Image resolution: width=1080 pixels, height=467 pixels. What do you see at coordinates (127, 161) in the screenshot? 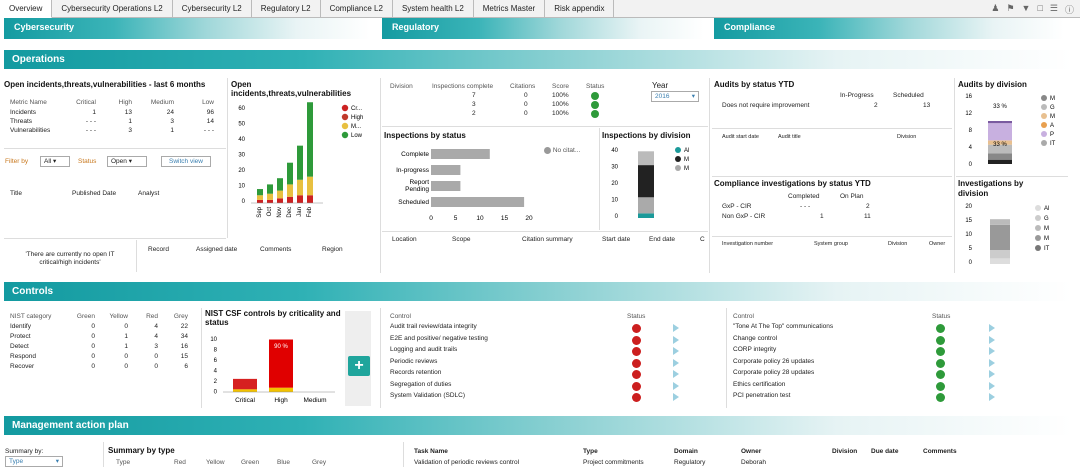
I see `status-select: Open ▾` at bounding box center [127, 161].